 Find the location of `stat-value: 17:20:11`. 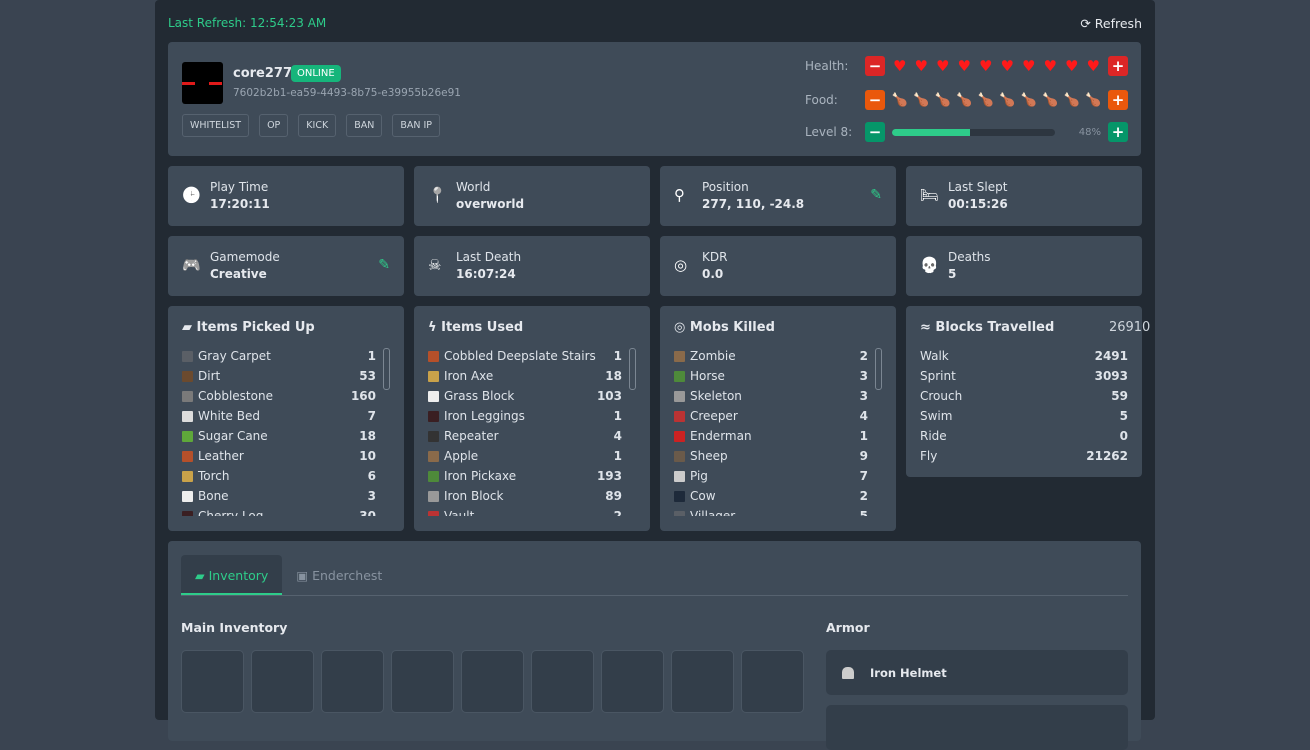

stat-value: 17:20:11 is located at coordinates (240, 204).